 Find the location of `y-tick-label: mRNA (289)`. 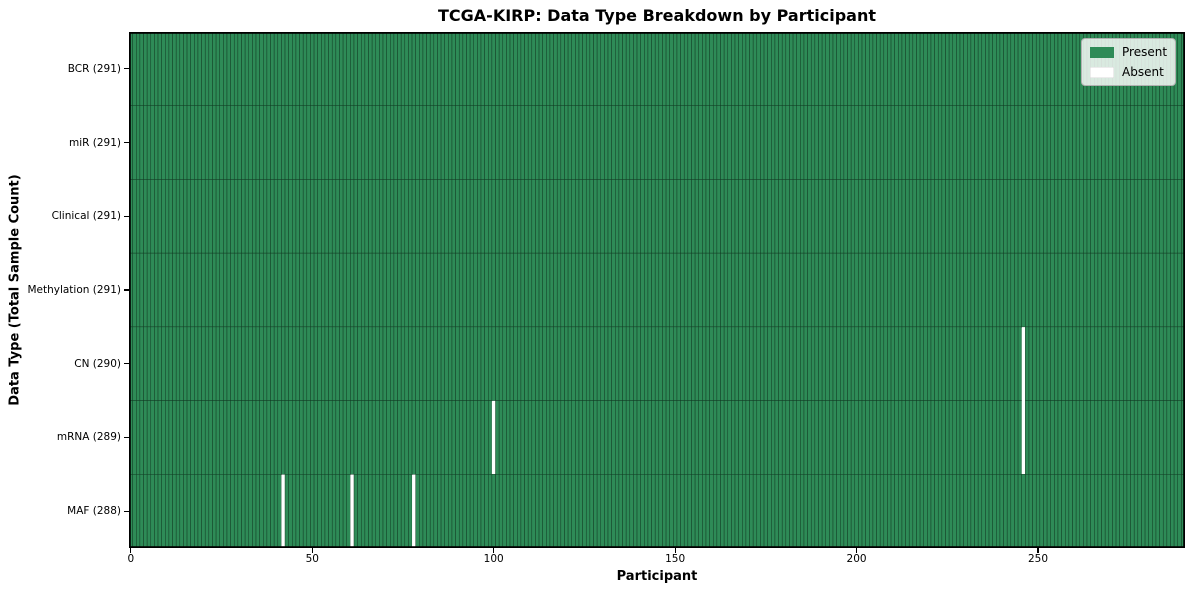

y-tick-label: mRNA (289) is located at coordinates (88, 437).